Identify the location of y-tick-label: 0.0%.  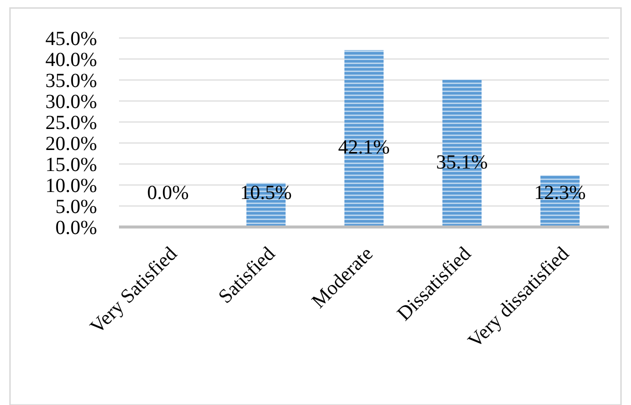
(76, 228).